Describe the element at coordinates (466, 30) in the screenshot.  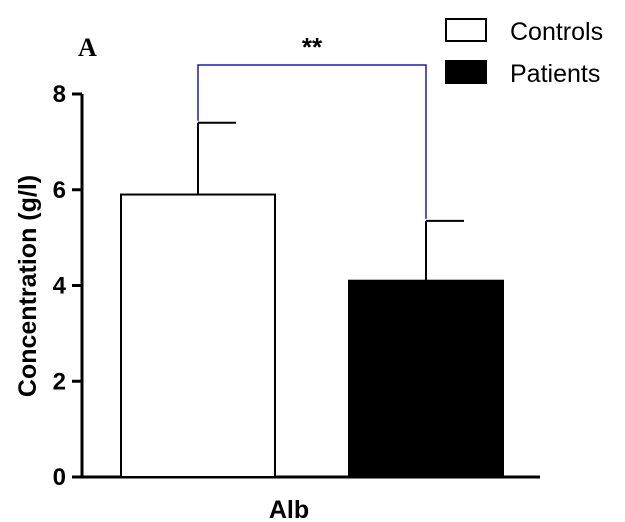
I see `legend-swatch-controls` at that location.